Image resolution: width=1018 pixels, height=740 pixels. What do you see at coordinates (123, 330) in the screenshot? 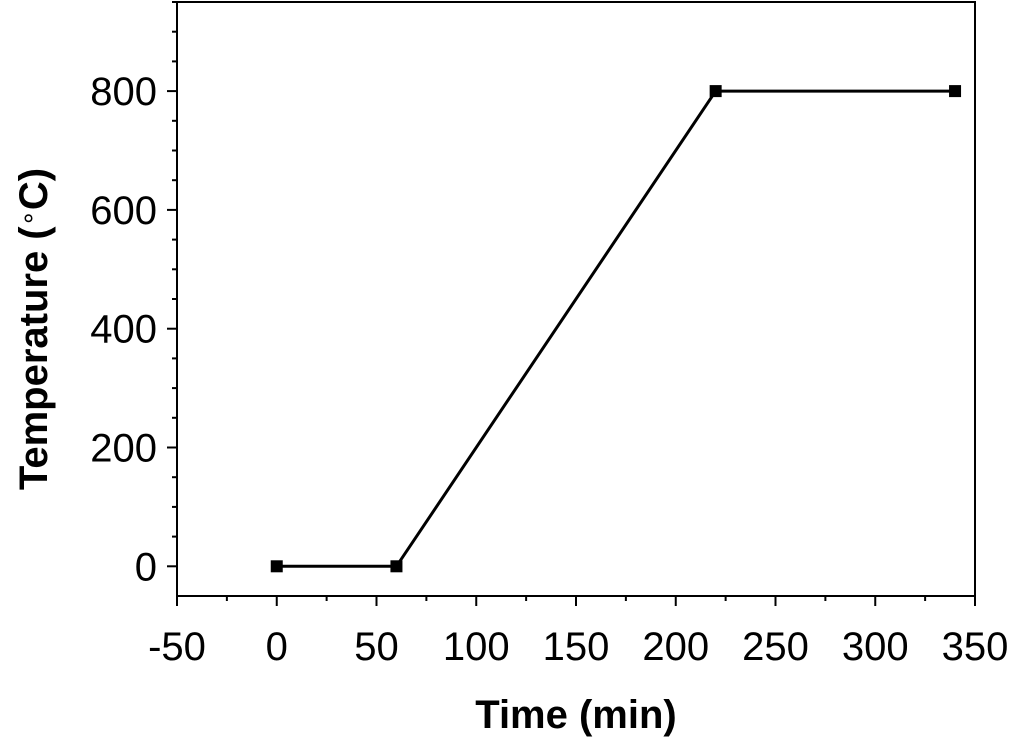
I see `y-tick-label: 400` at bounding box center [123, 330].